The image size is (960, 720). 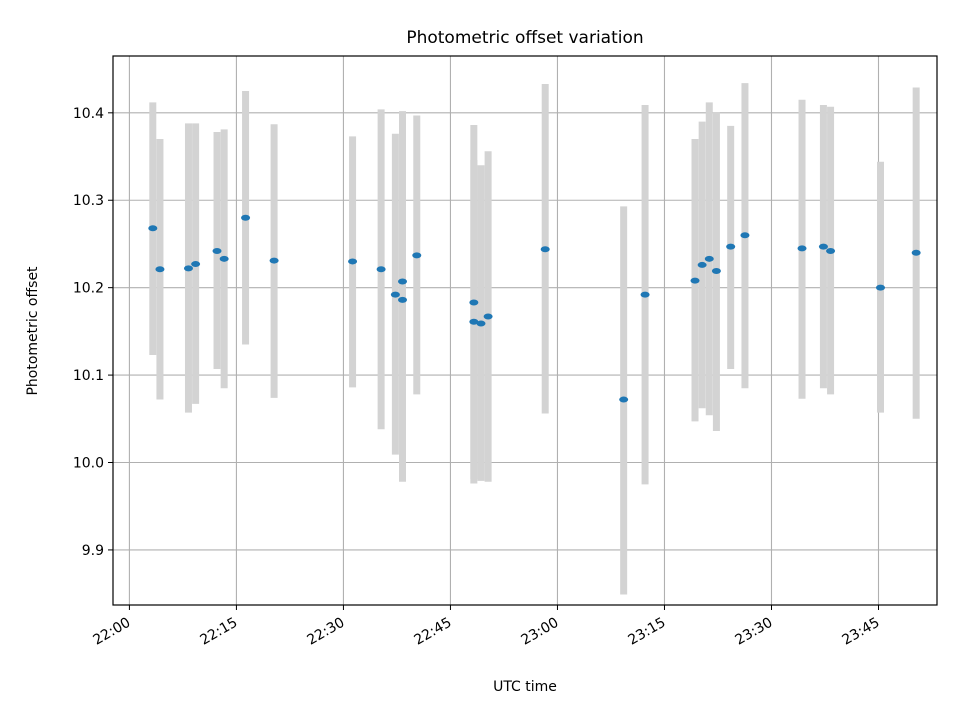 What do you see at coordinates (88, 376) in the screenshot?
I see `y-tick-label: 10.1` at bounding box center [88, 376].